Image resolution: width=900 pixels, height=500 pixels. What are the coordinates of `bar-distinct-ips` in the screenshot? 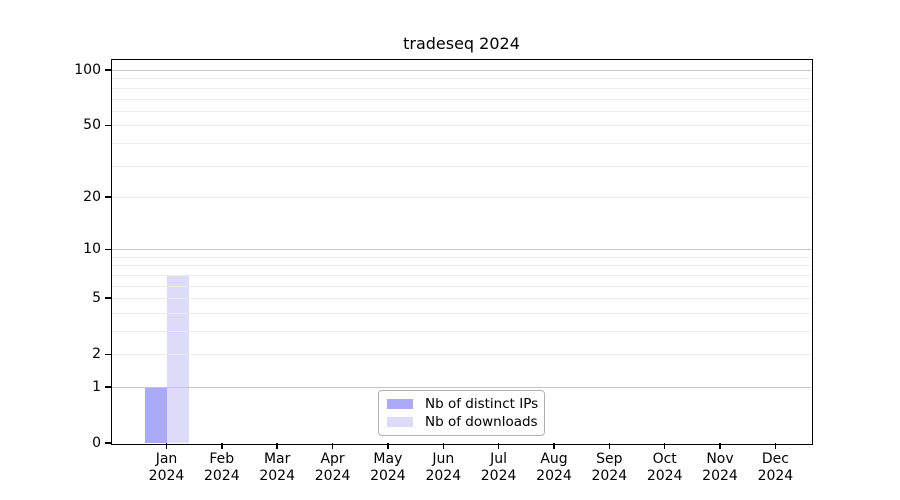 It's located at (155, 415).